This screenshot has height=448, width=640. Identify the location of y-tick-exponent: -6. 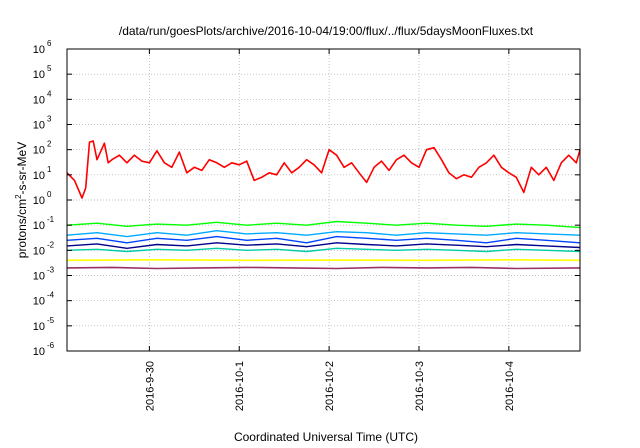
(51, 345).